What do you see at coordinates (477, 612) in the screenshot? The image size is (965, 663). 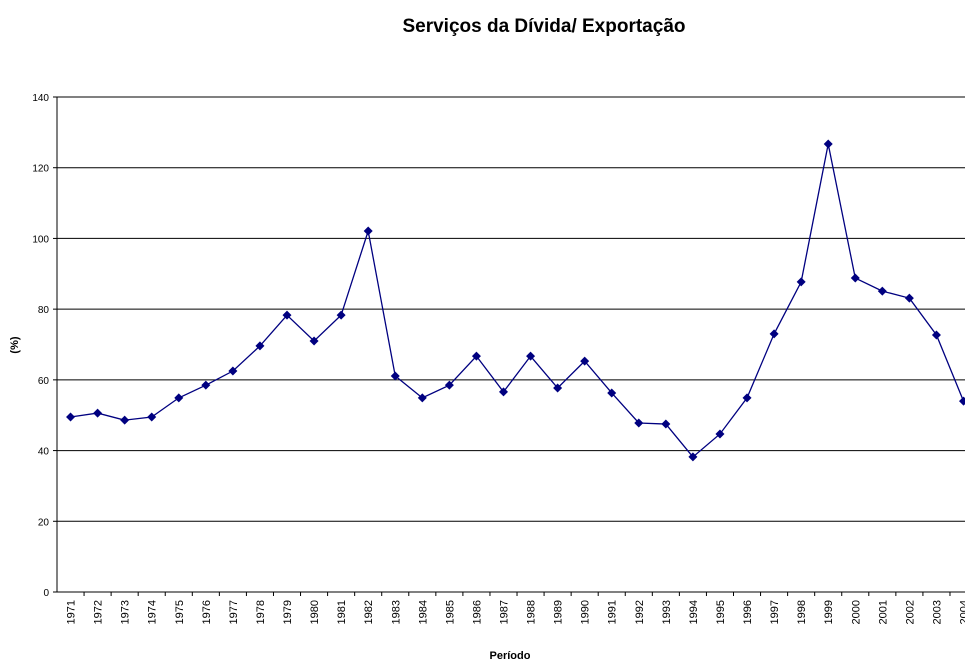 I see `x-tick-label: 1986` at bounding box center [477, 612].